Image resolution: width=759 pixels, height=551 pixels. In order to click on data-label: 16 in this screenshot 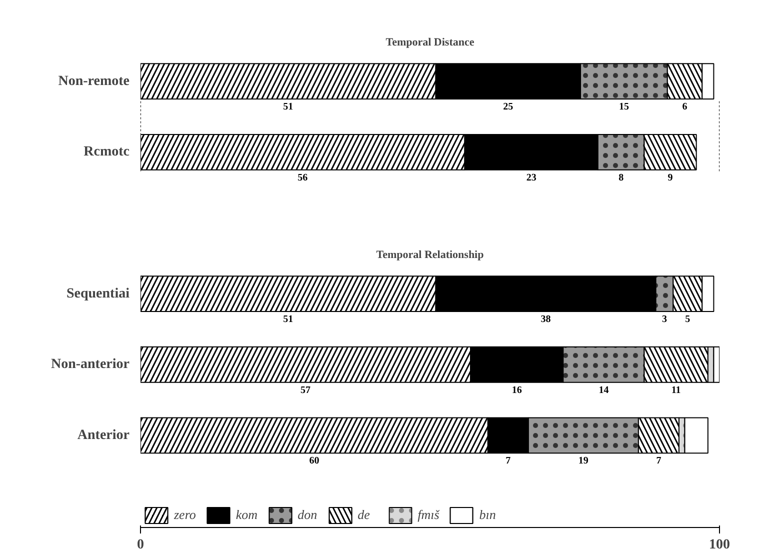, I will do `click(517, 390)`.